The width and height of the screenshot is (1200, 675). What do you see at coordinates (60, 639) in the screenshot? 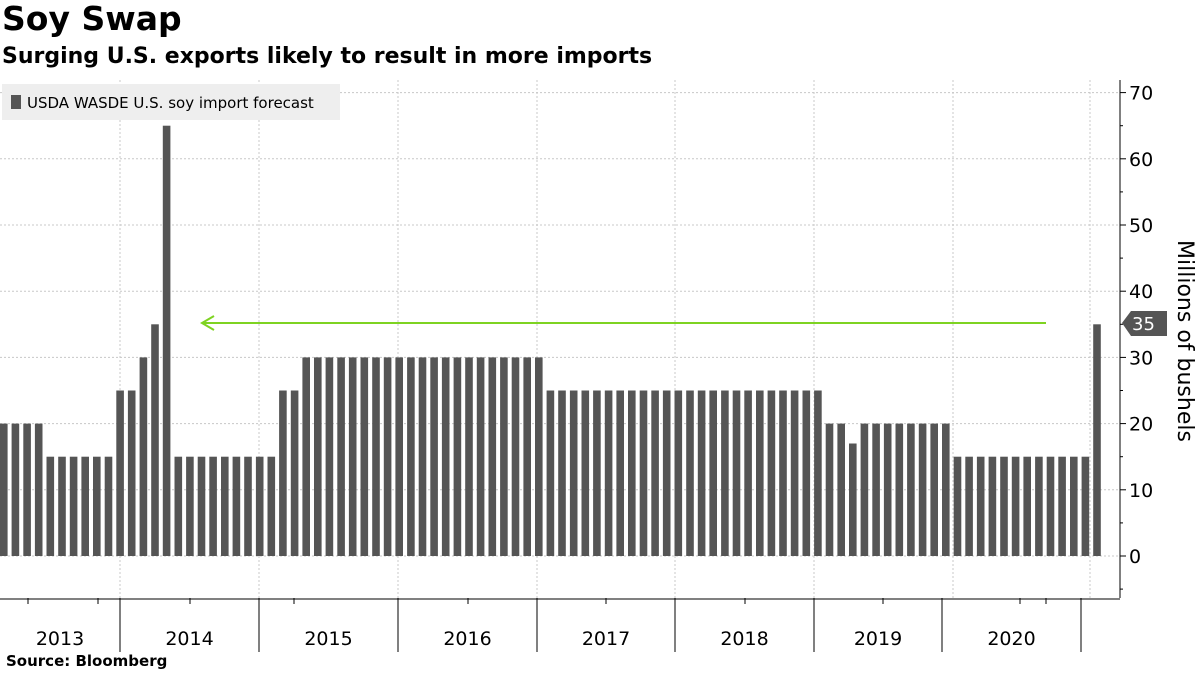
I see `x-tick-label: 2013` at bounding box center [60, 639].